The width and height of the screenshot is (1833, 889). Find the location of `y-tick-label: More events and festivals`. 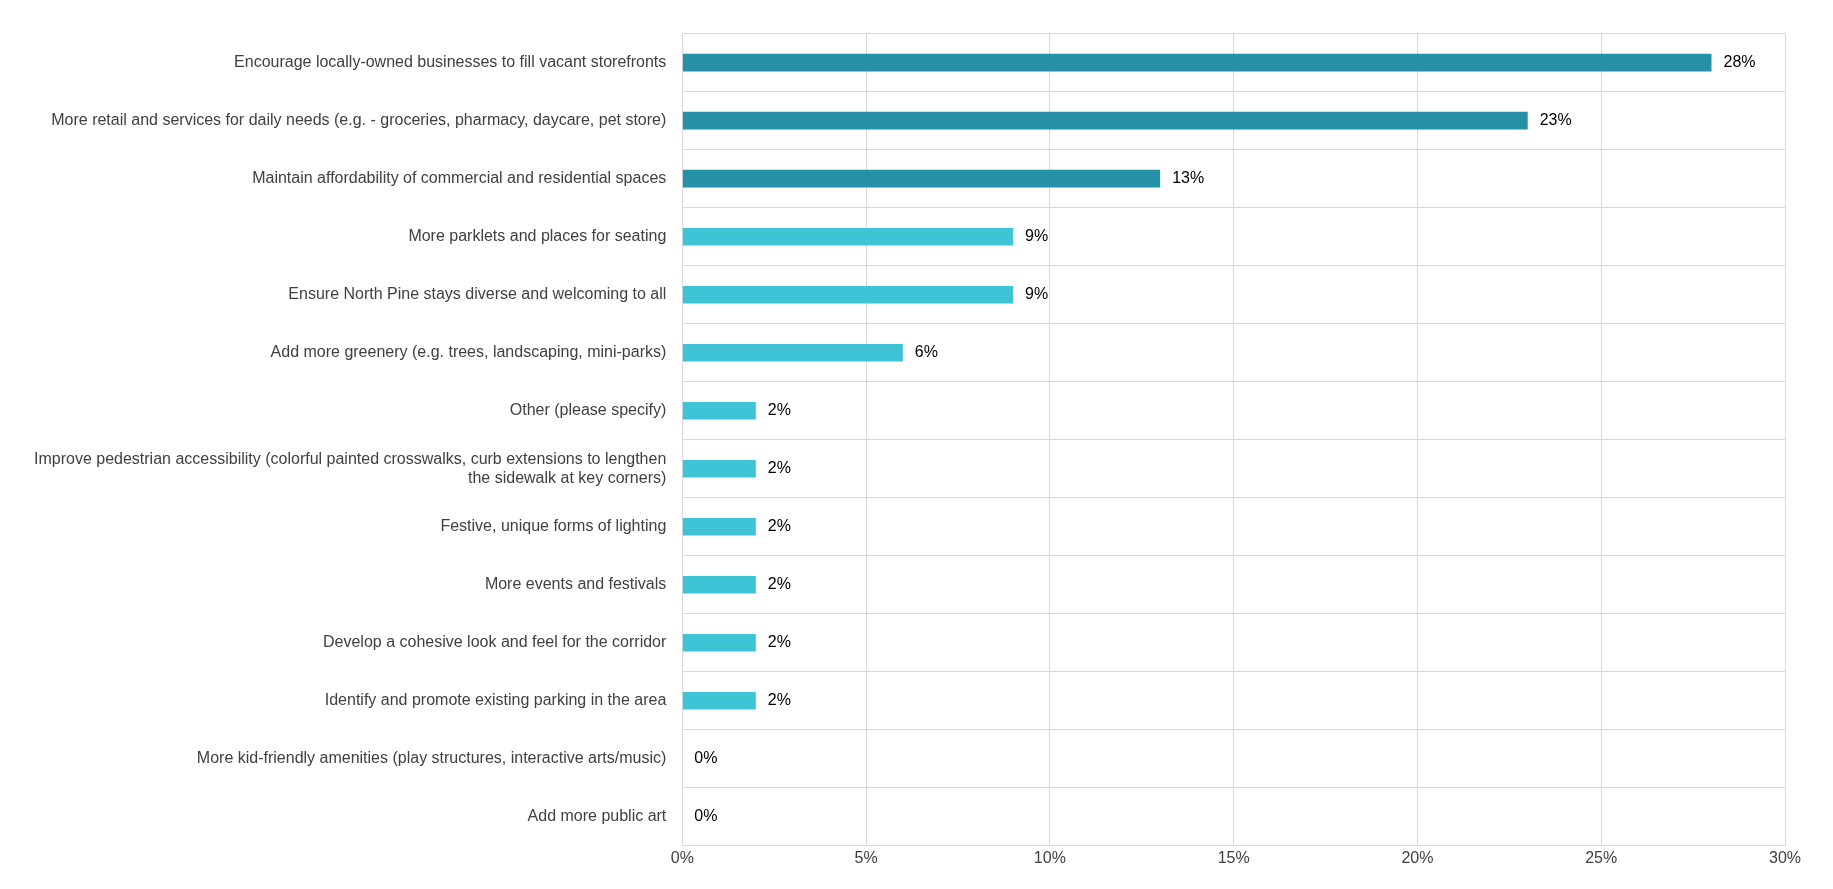

y-tick-label: More events and festivals is located at coordinates (575, 584).